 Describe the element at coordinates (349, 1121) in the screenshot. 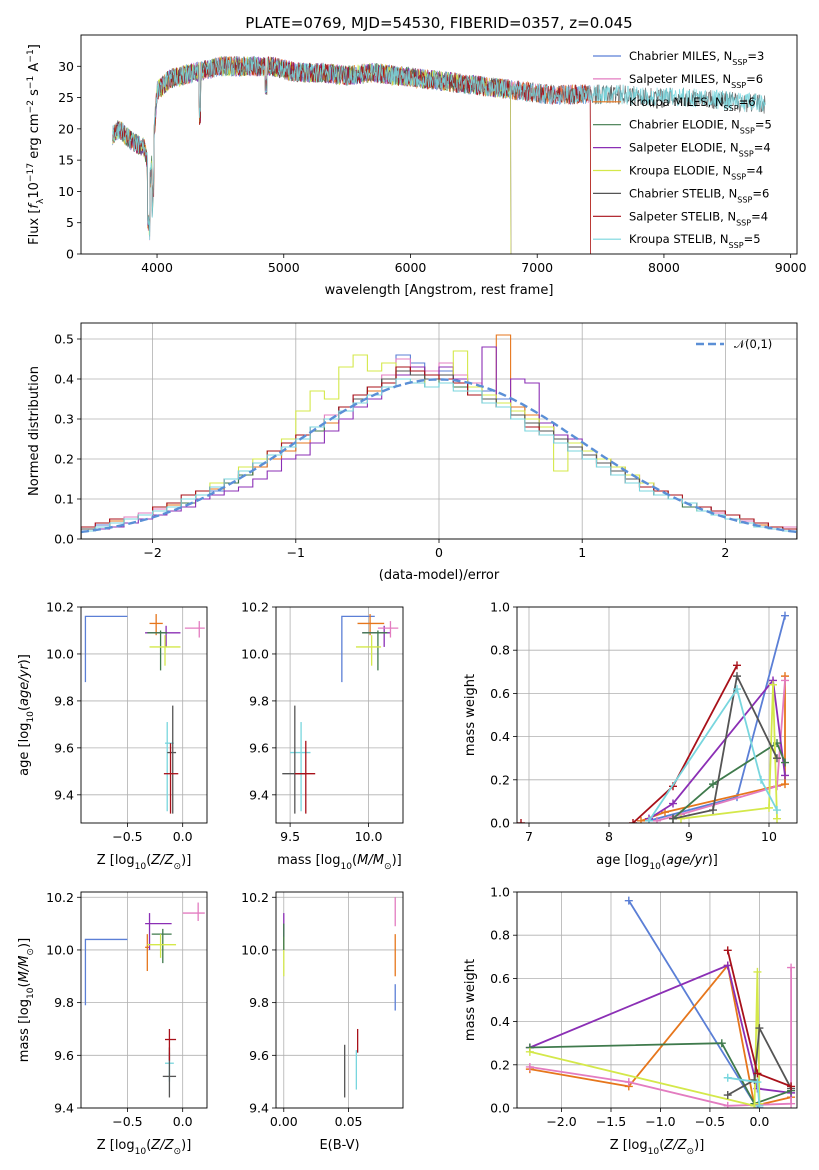

I see `x-tick-label: 0.05` at that location.